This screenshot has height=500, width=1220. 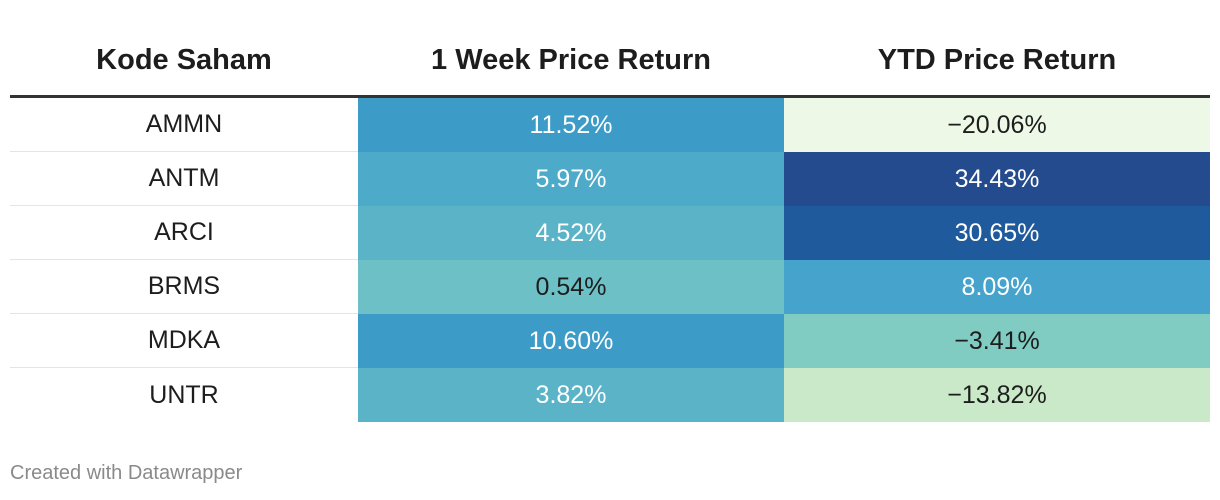 I want to click on datawrapper-credit: Created with Datawrapper, so click(x=126, y=473).